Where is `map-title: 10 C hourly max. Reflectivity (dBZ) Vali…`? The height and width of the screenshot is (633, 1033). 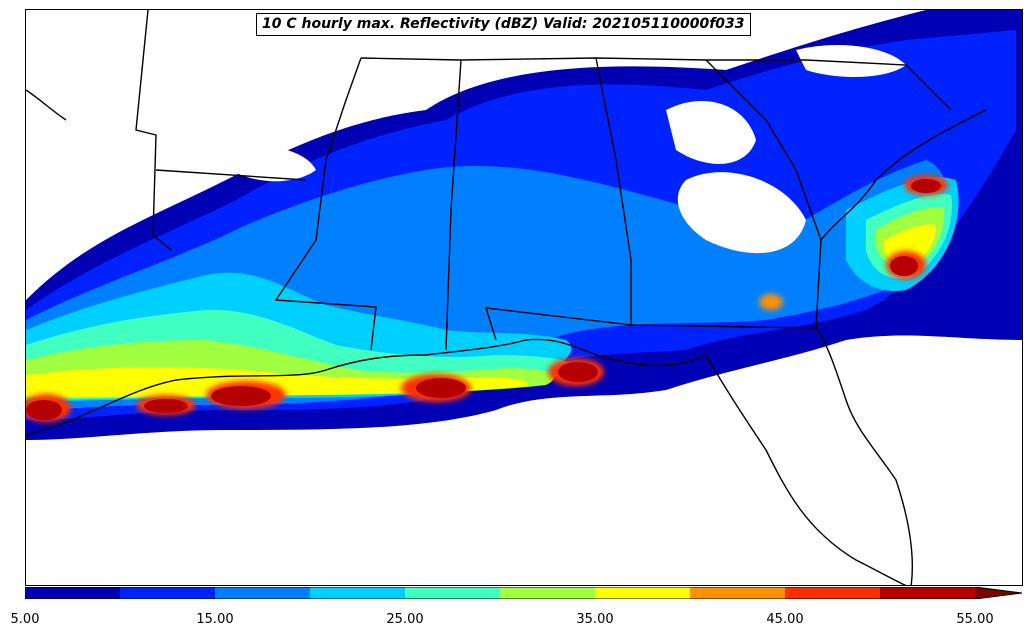
map-title: 10 C hourly max. Reflectivity (dBZ) Vali… is located at coordinates (503, 24).